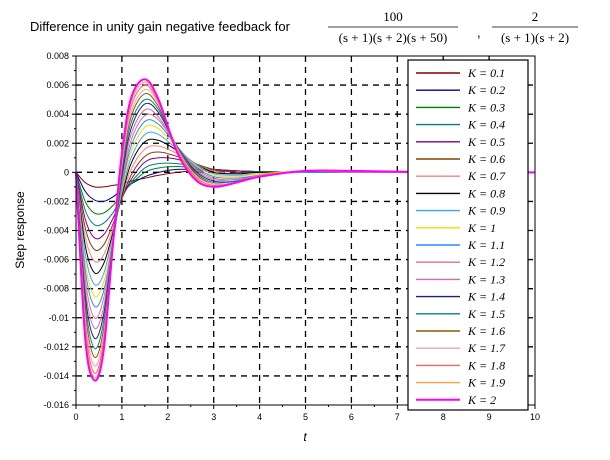  Describe the element at coordinates (56, 347) in the screenshot. I see `y-tick-label: -0.012` at that location.